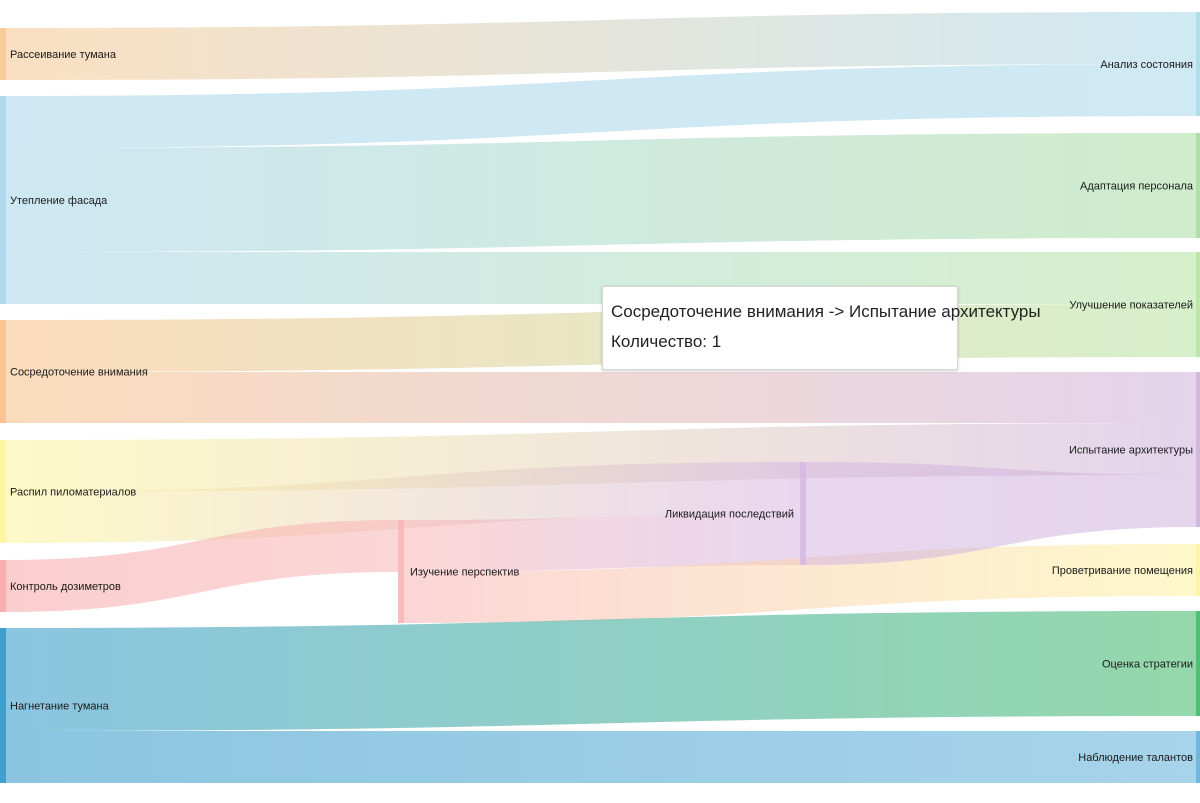 Image resolution: width=1200 pixels, height=803 pixels. Describe the element at coordinates (601, 106) in the screenshot. I see `link-n1-n8` at that location.